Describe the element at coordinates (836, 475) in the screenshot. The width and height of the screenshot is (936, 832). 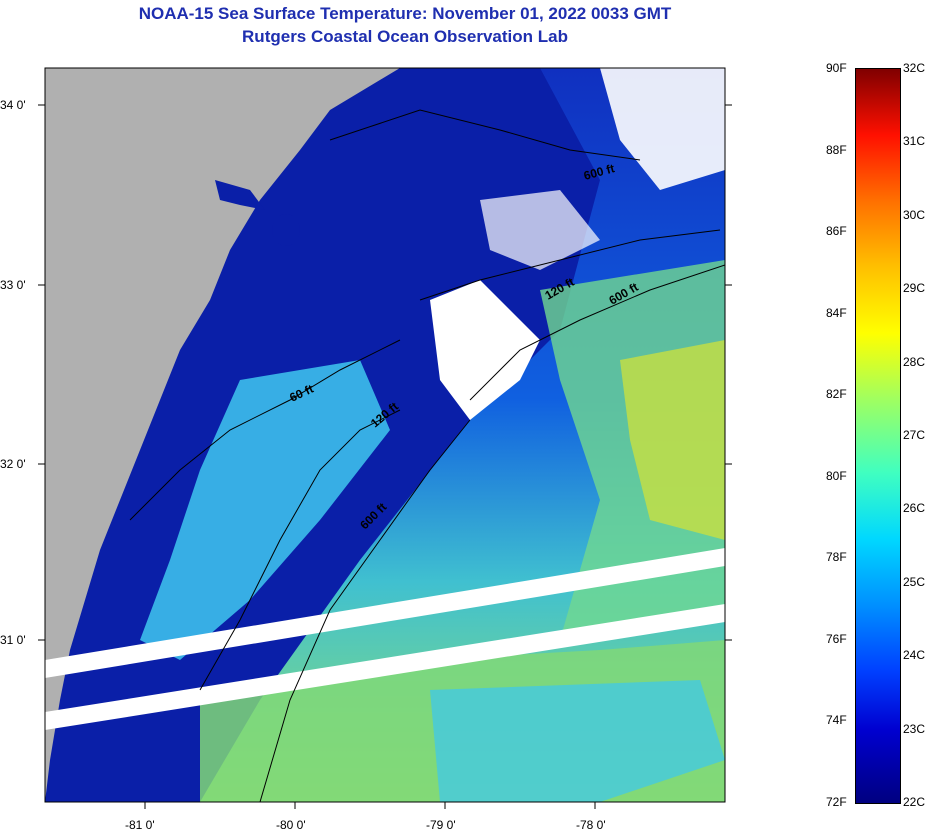
I see `colorbar-f-label: 80F` at that location.